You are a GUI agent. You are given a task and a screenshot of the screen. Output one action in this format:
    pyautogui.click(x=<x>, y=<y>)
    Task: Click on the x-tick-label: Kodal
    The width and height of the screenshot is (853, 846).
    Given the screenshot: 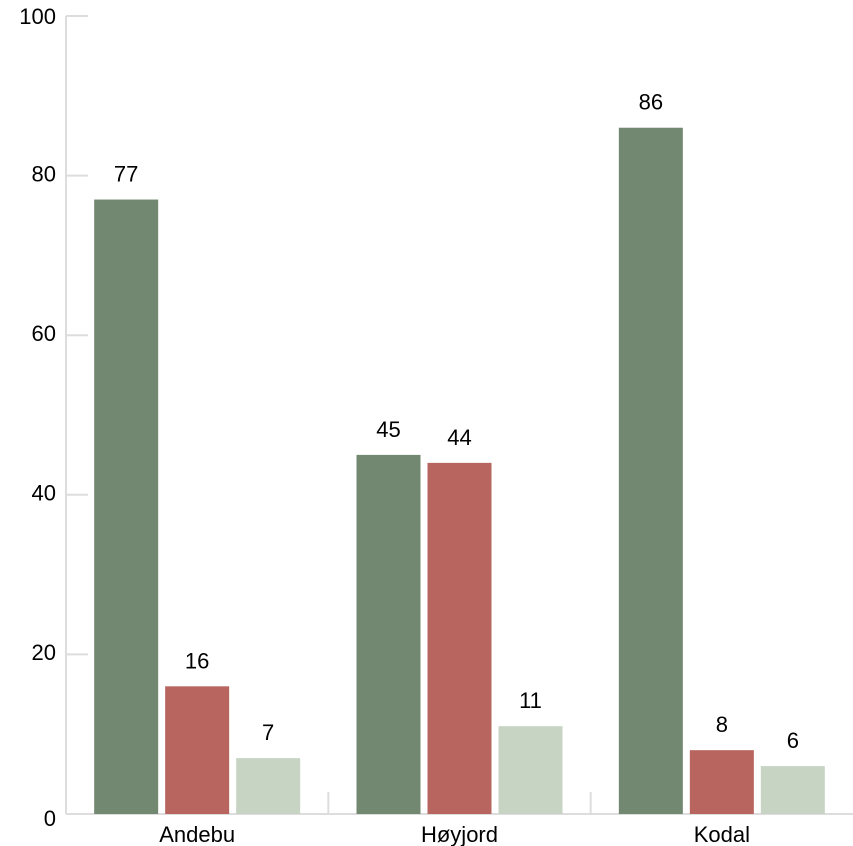 What is the action you would take?
    pyautogui.click(x=722, y=834)
    